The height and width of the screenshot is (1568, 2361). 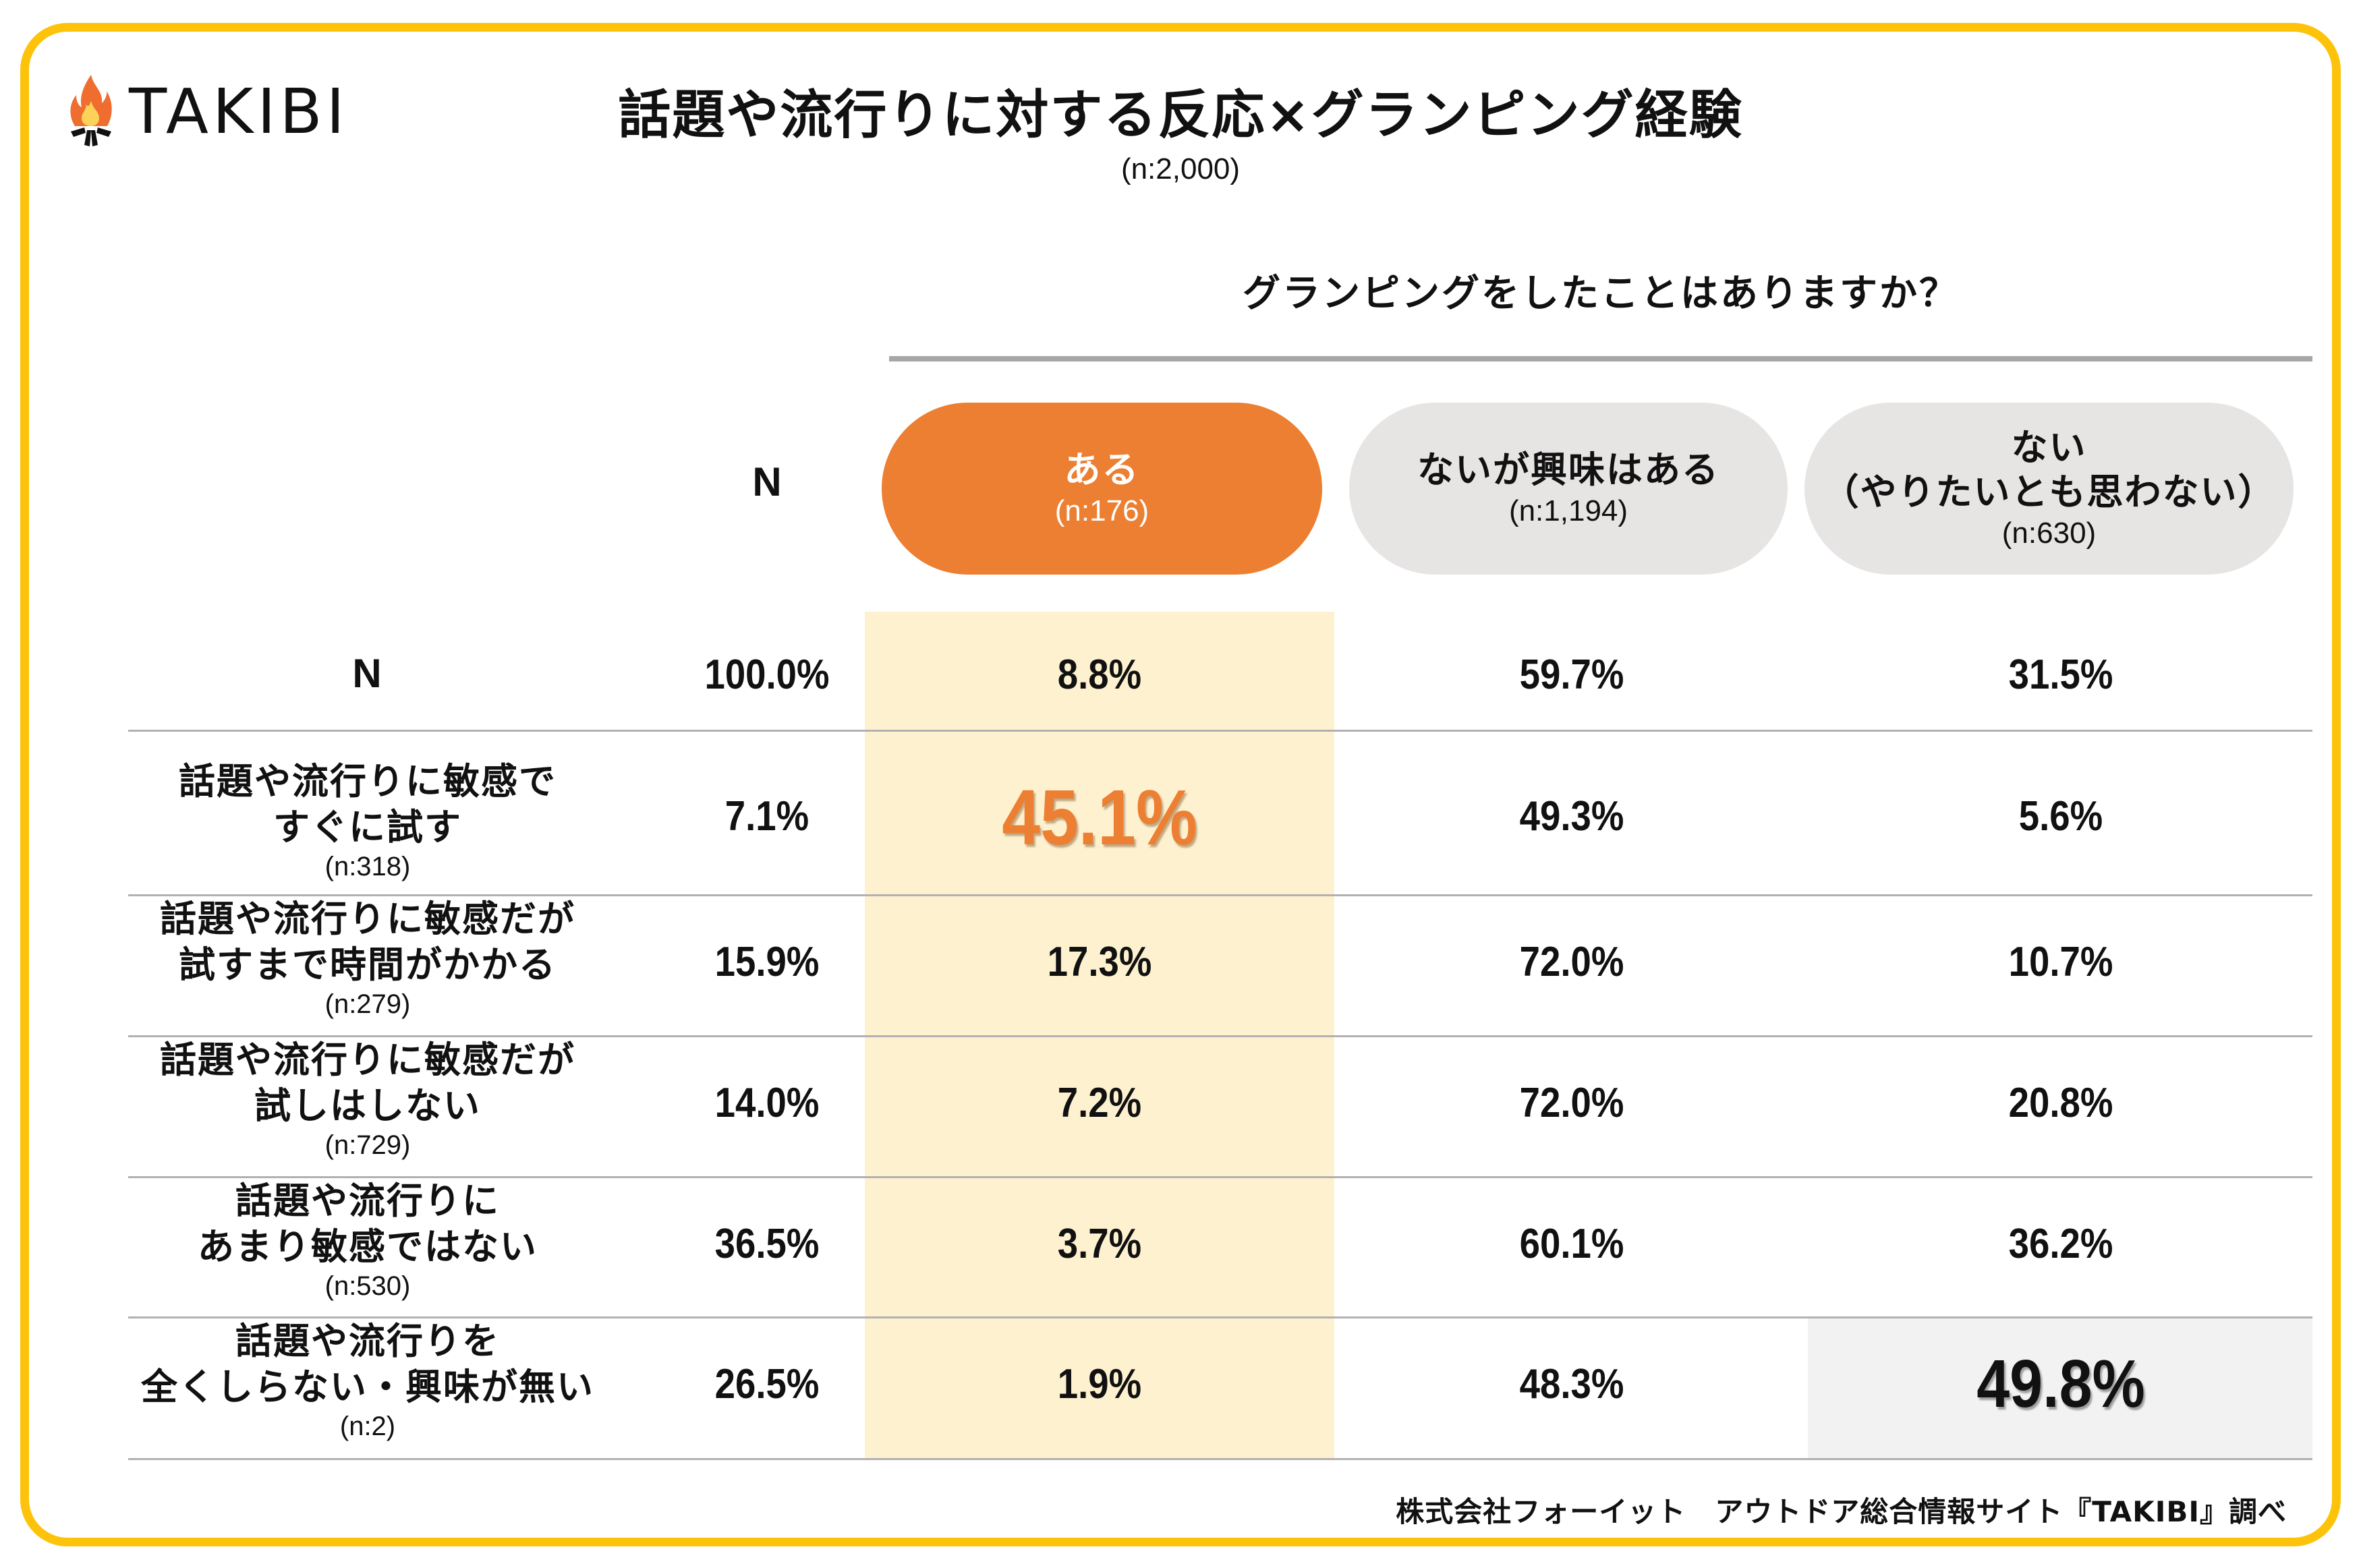 I want to click on row-label-line: 話題や流行りに, so click(x=368, y=1201).